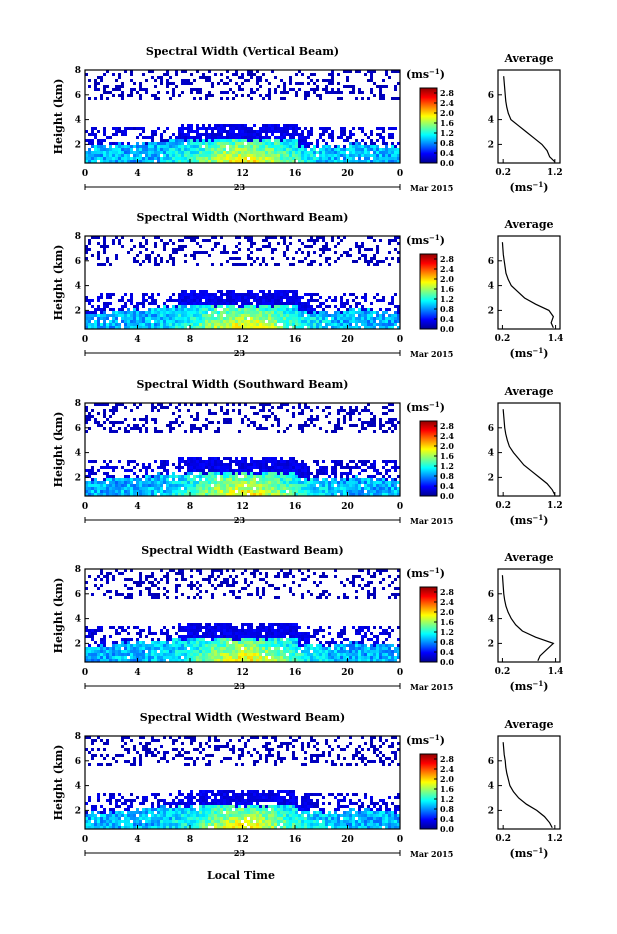  I want to click on average-profile-line, so click(529, 119).